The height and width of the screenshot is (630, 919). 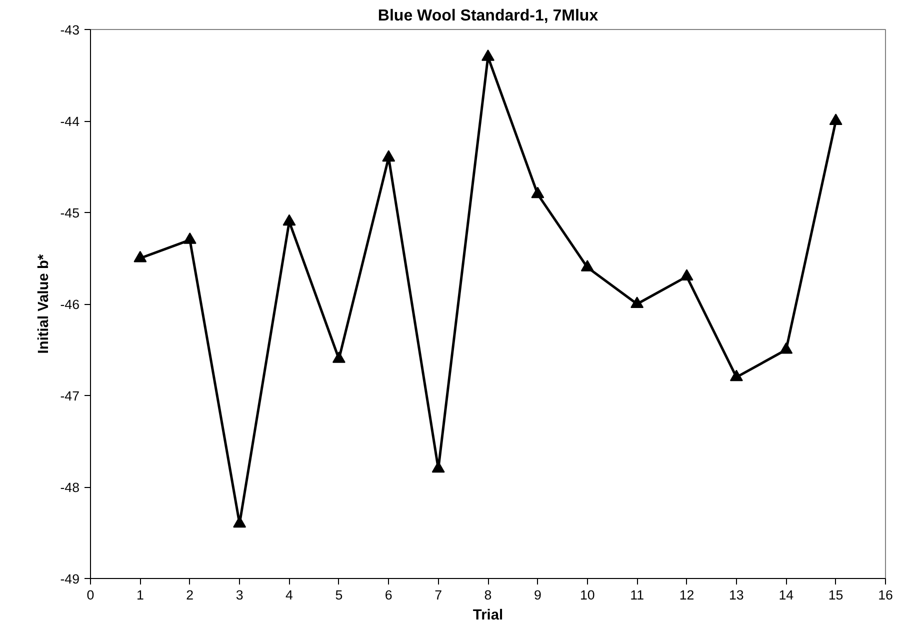 What do you see at coordinates (836, 595) in the screenshot?
I see `x-tick-label: 15` at bounding box center [836, 595].